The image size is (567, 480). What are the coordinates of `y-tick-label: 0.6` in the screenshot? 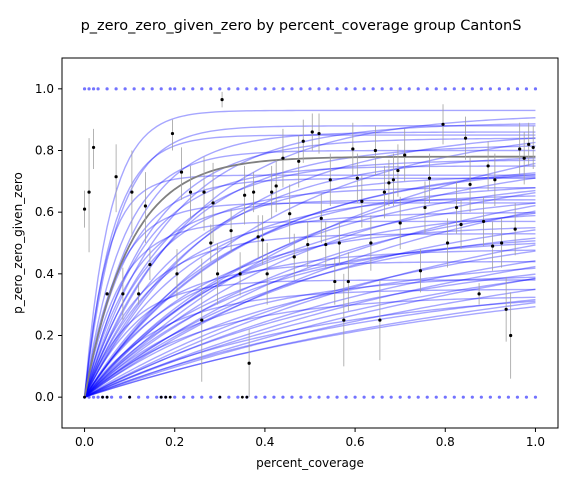 It's located at (44, 212).